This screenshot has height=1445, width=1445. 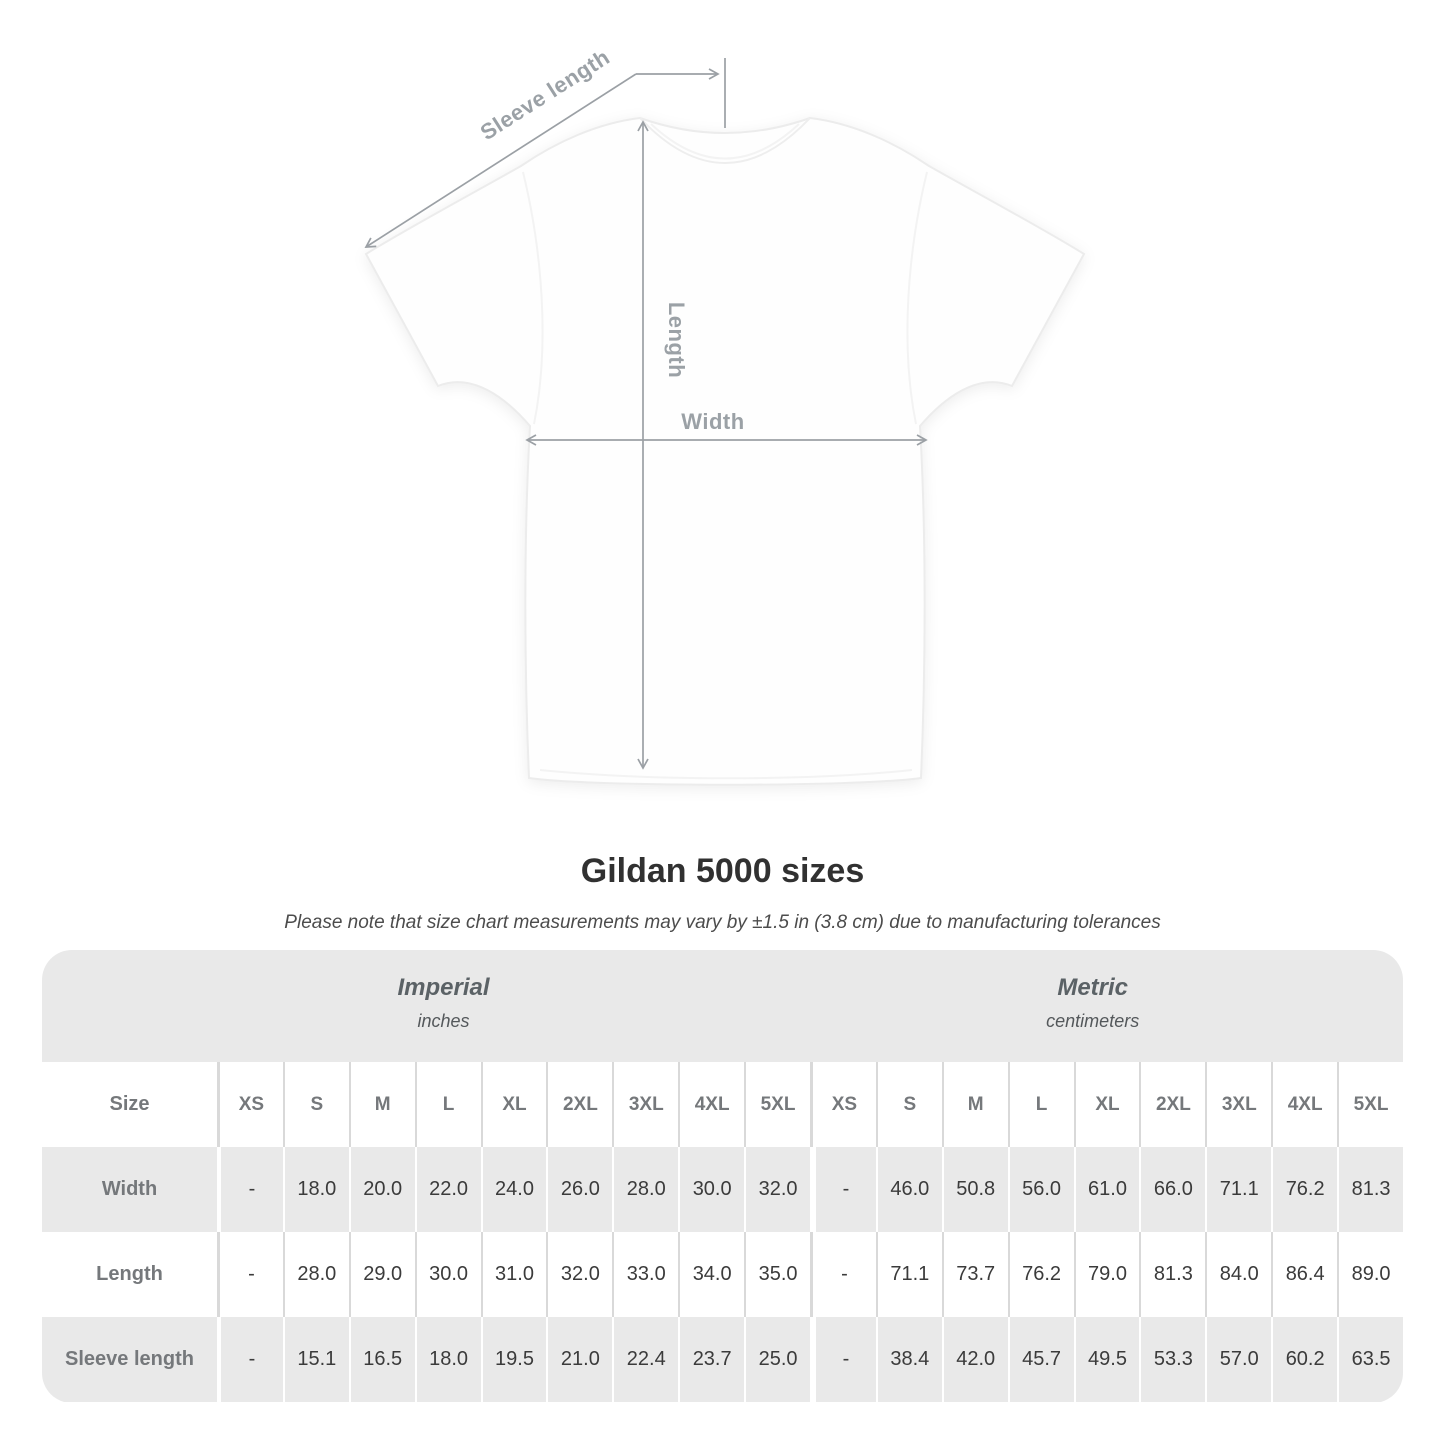 What do you see at coordinates (974, 1274) in the screenshot?
I see `value-cell: 73.7` at bounding box center [974, 1274].